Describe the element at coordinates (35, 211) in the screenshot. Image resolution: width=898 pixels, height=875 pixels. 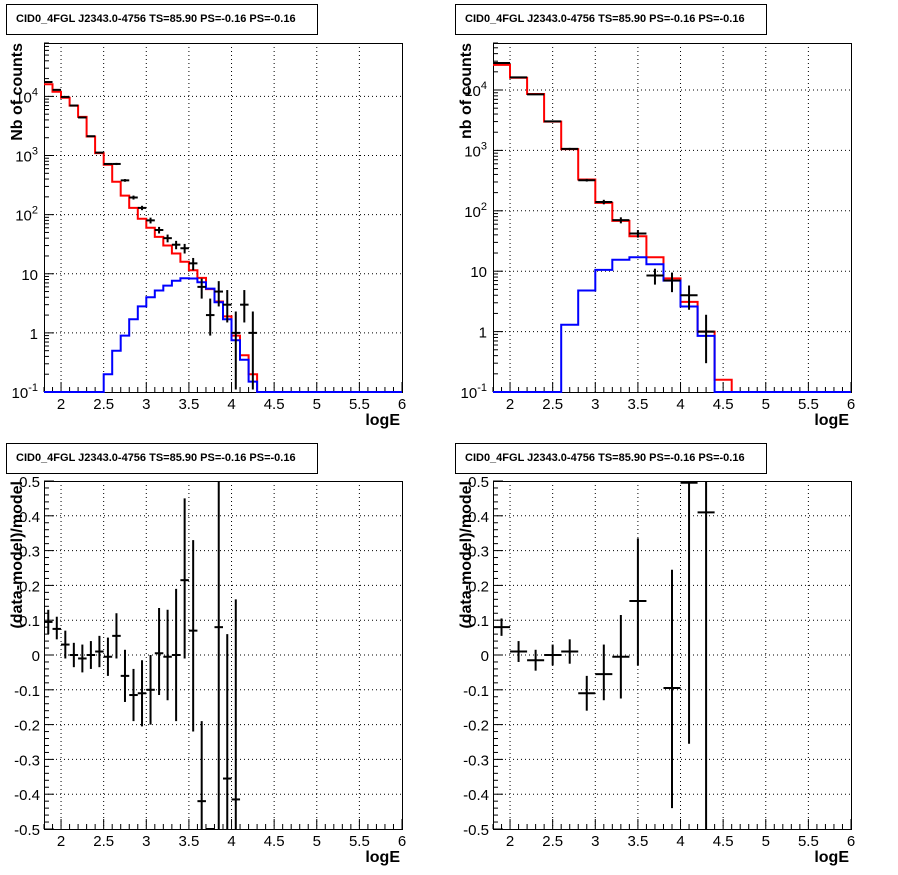
I see `y-tick-exponent: 2` at that location.